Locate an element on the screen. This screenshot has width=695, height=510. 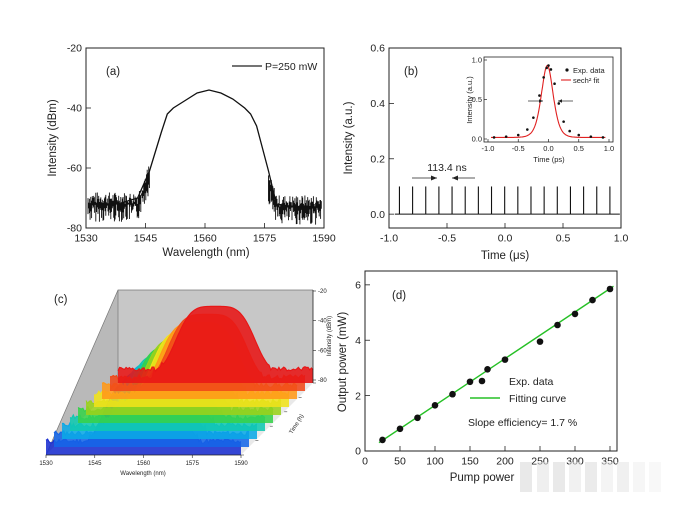
panel-b-xtick-label: 0.5 is located at coordinates (563, 239).